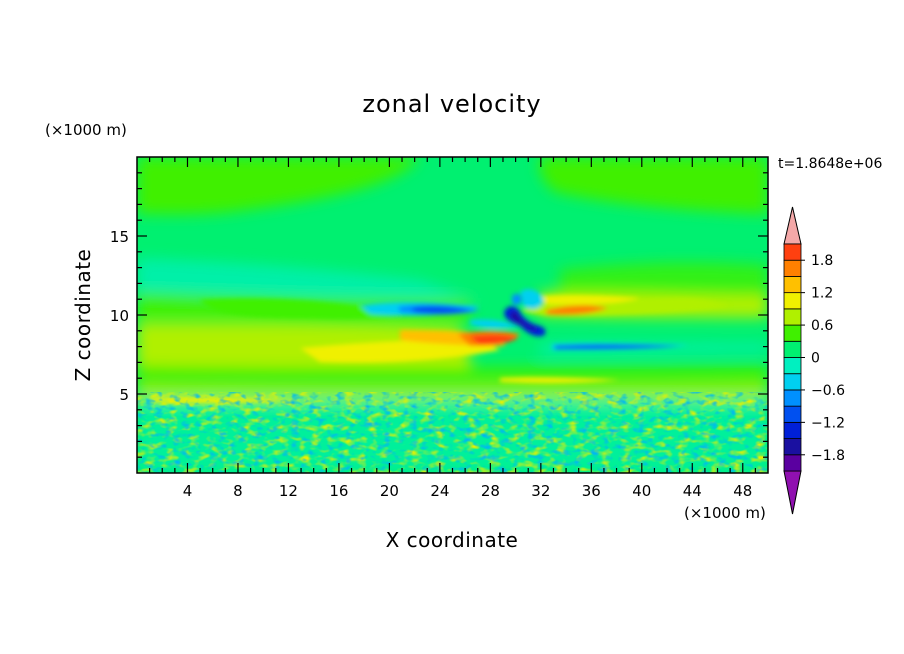  Describe the element at coordinates (828, 456) in the screenshot. I see `colorbar-tick-label: −1.8` at that location.